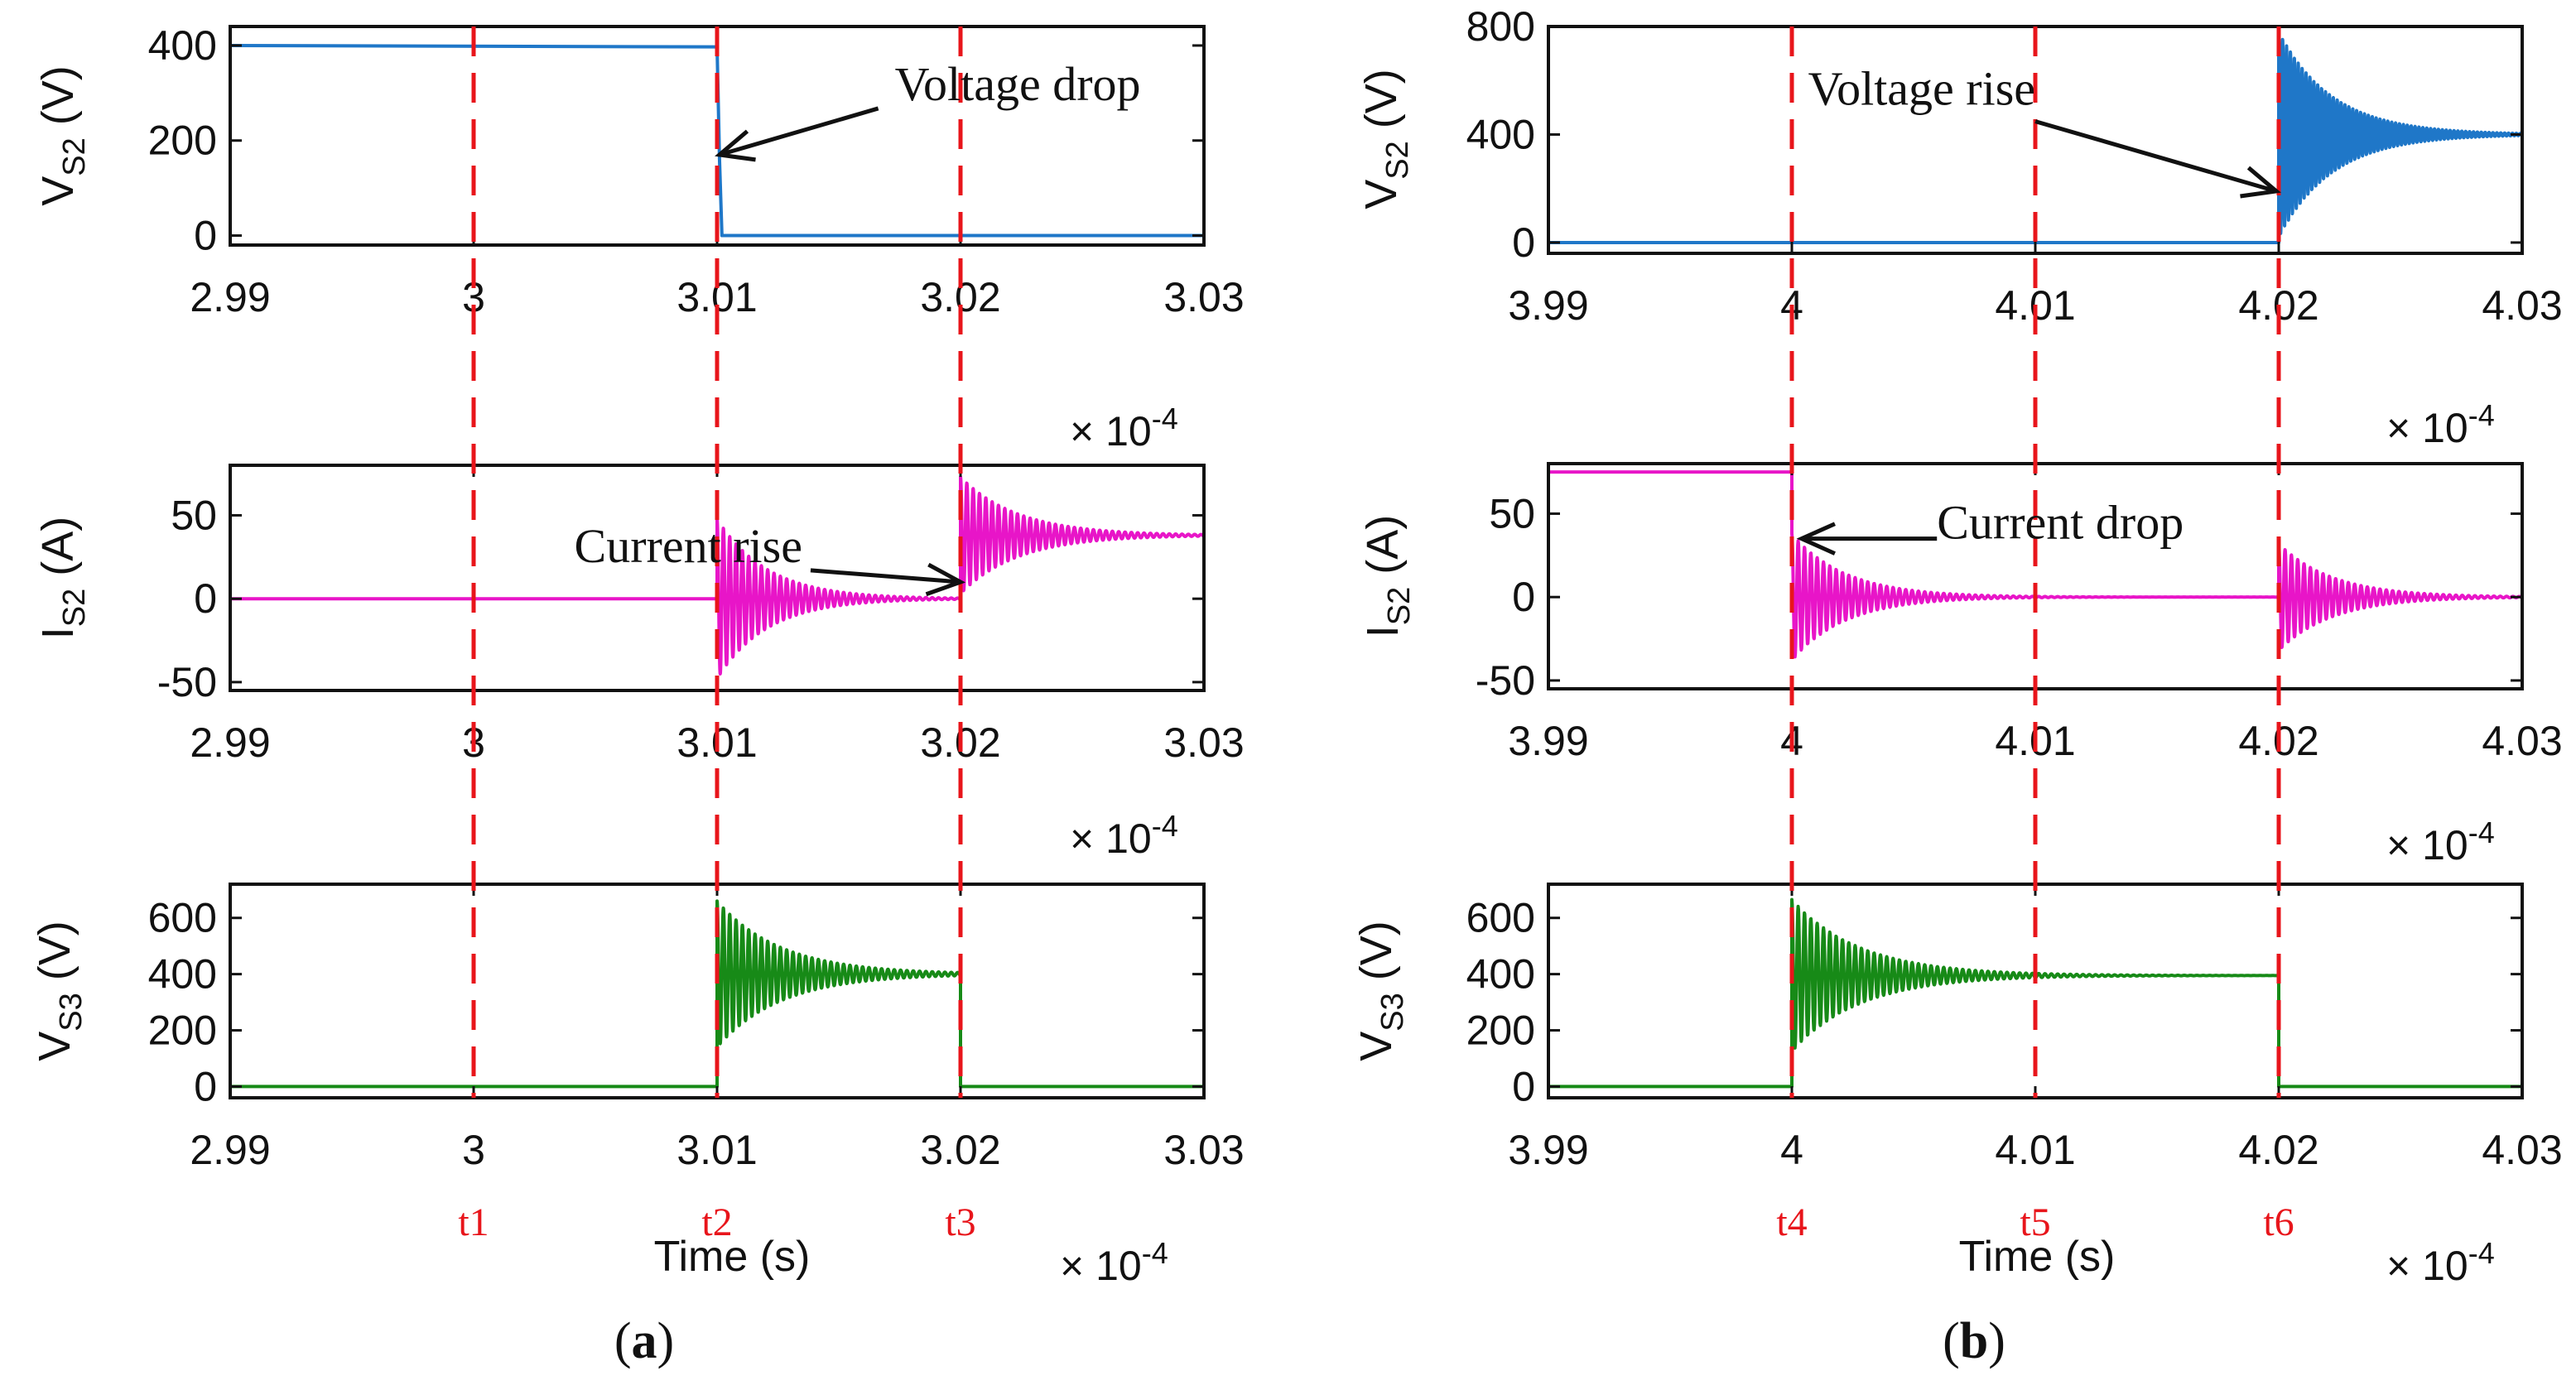  Describe the element at coordinates (644, 1341) in the screenshot. I see `panel-caption-a: (a)` at that location.